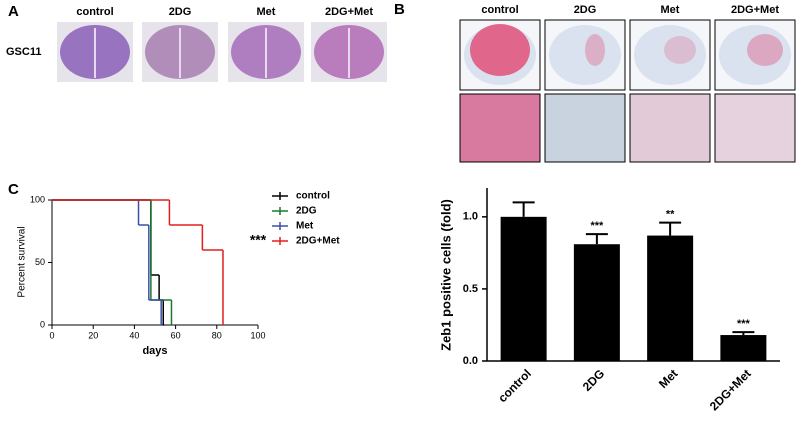  I want to click on panel-label: B, so click(399, 9).